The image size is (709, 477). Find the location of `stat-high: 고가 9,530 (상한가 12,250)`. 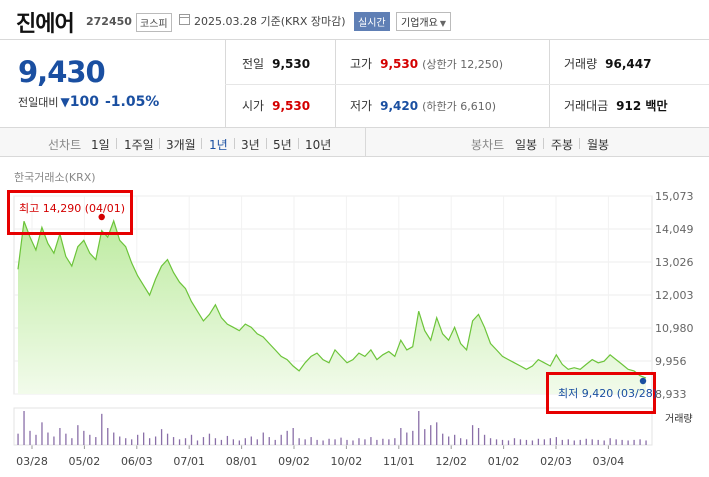

stat-high: 고가 9,530 (상한가 12,250) is located at coordinates (426, 63).